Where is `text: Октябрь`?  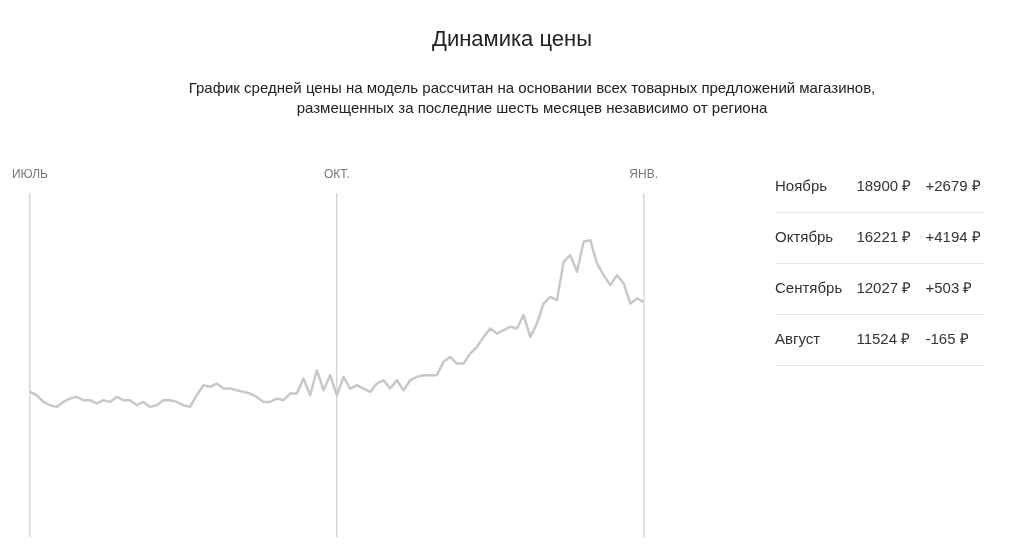 text: Октябрь is located at coordinates (816, 238).